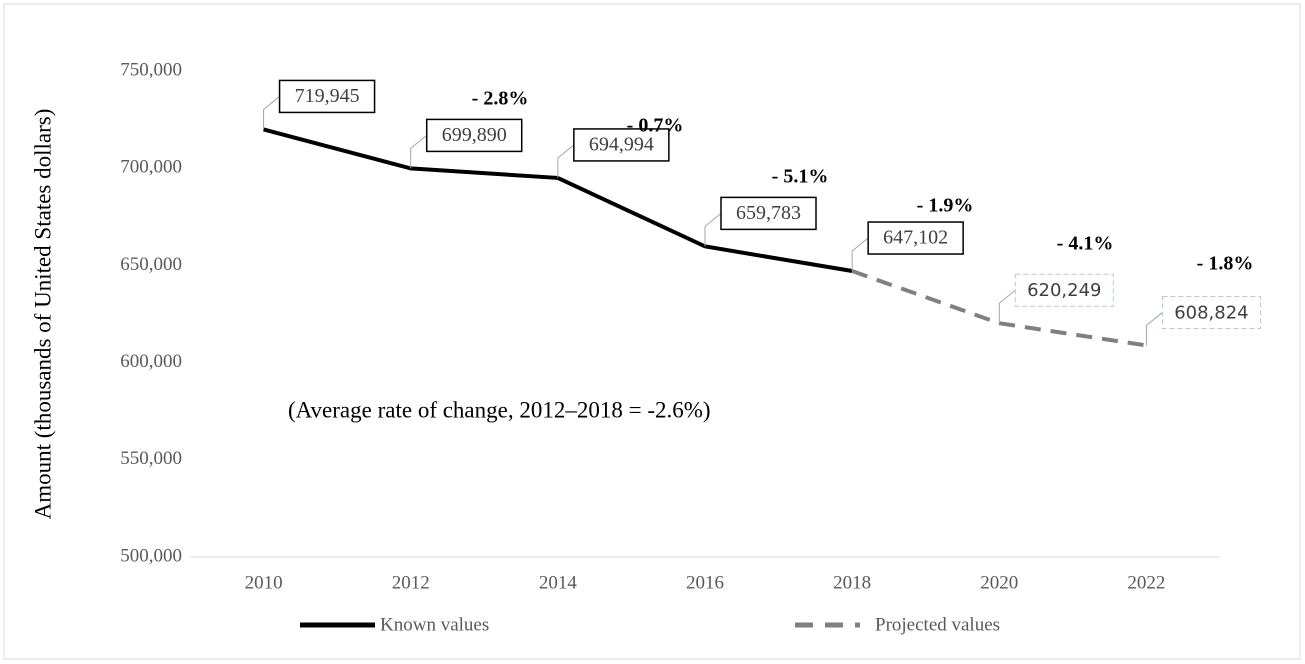 The height and width of the screenshot is (664, 1305). I want to click on y-tick-label: 750,000, so click(151, 69).